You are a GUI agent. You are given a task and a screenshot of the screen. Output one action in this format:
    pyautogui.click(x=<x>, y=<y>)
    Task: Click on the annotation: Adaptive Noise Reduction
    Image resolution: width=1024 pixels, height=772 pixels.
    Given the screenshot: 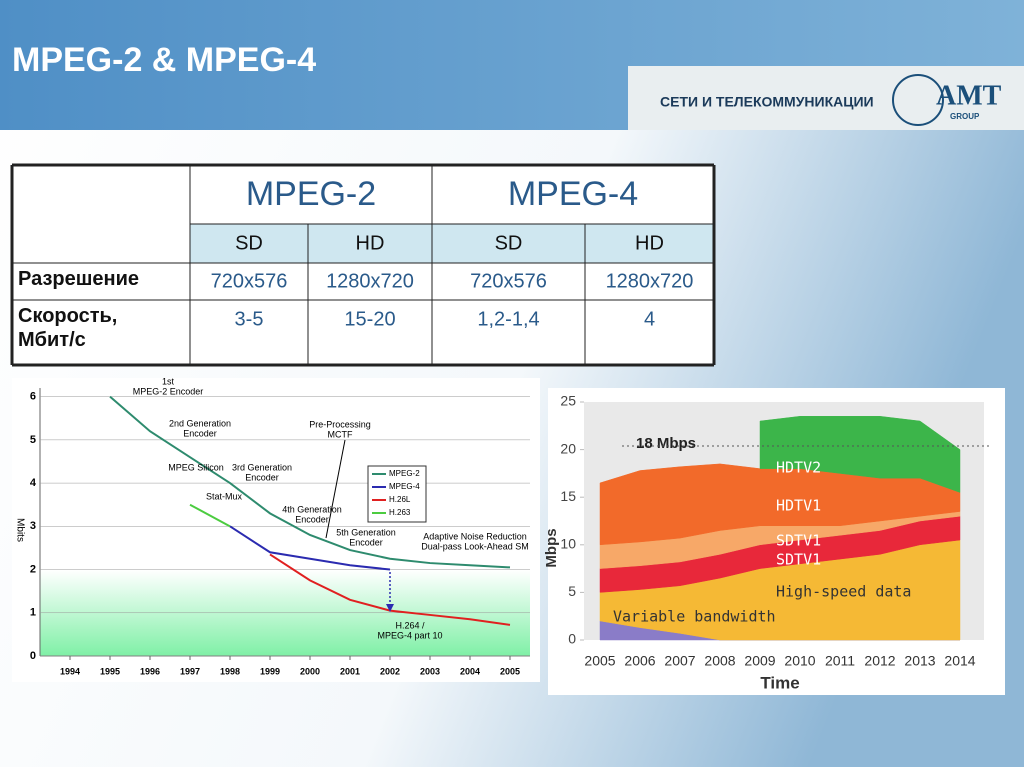 What is the action you would take?
    pyautogui.click(x=475, y=536)
    